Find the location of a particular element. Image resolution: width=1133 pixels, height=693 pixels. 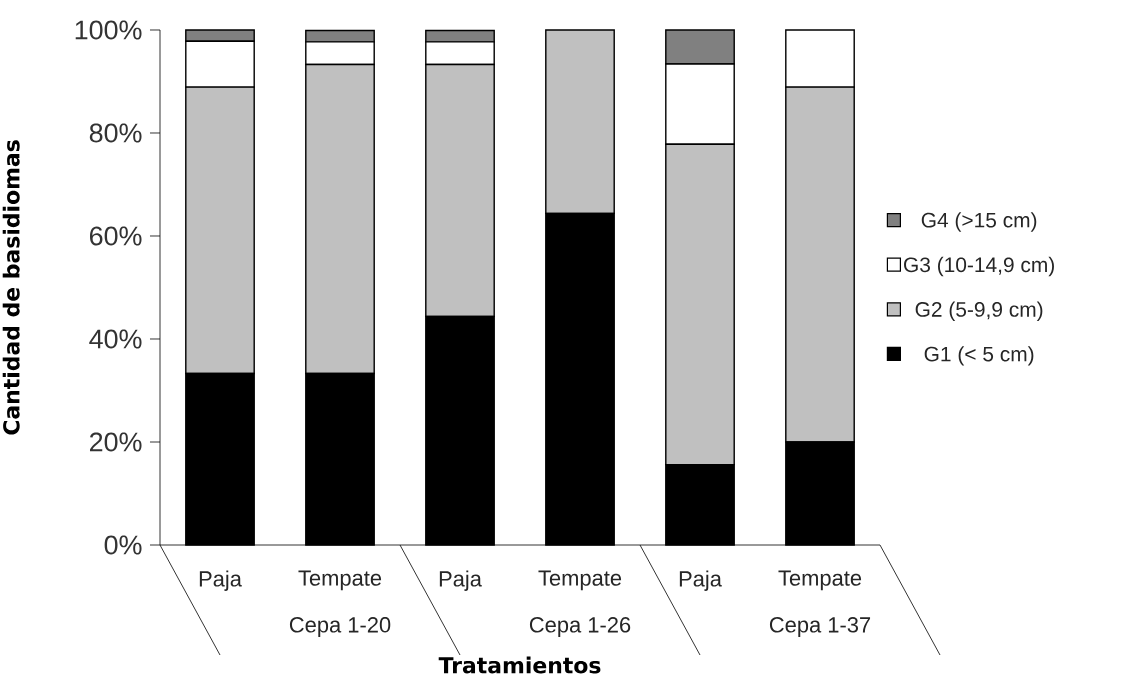

x-axis-title: Tratamientos is located at coordinates (519, 665).